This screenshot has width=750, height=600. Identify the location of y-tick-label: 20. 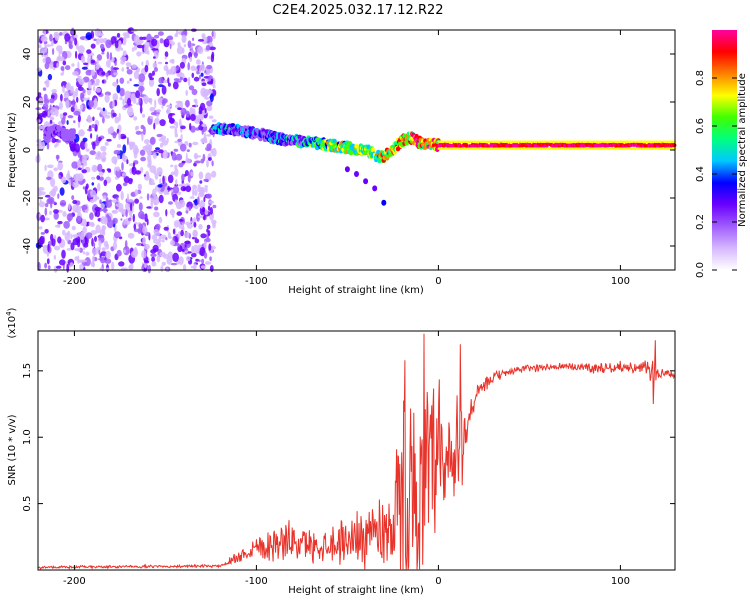
(27, 102).